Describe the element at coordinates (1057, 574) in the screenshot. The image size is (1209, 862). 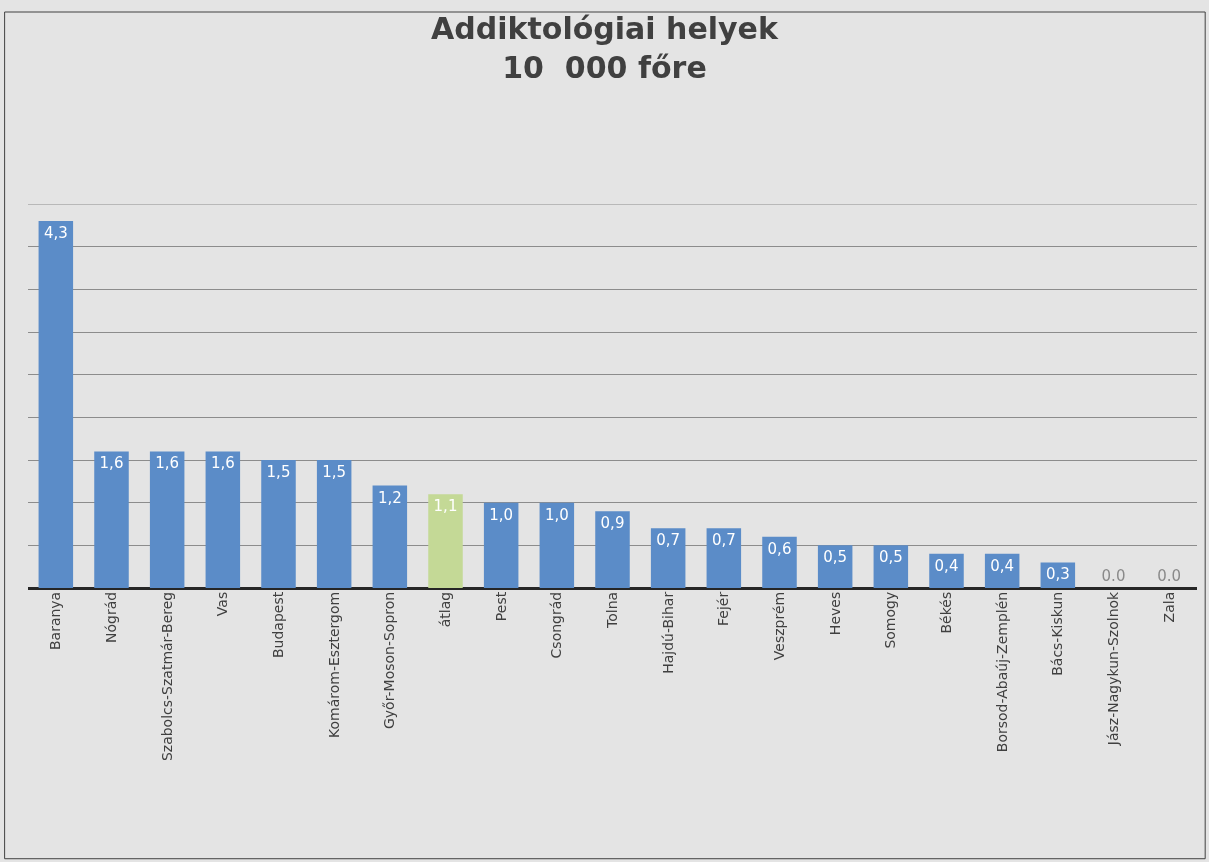
I see `data-label: 0,3` at that location.